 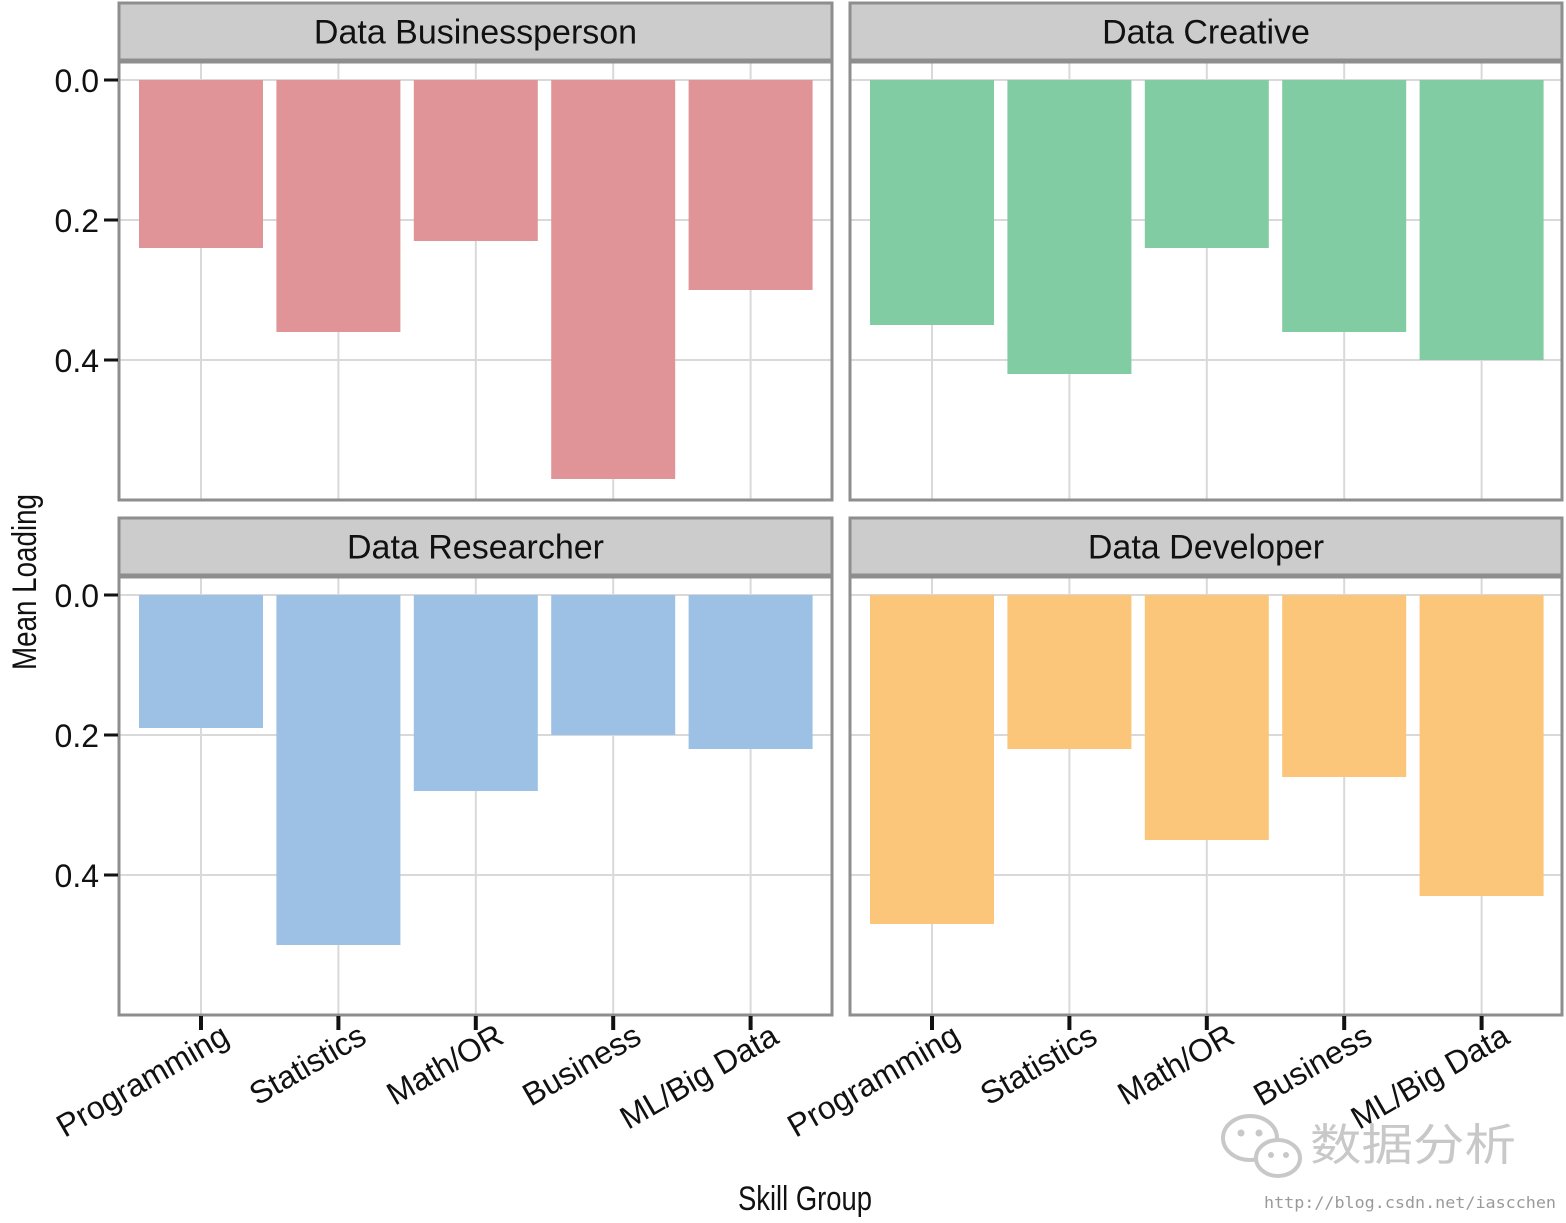 What do you see at coordinates (475, 693) in the screenshot?
I see `bar-data-researcher-math-or` at bounding box center [475, 693].